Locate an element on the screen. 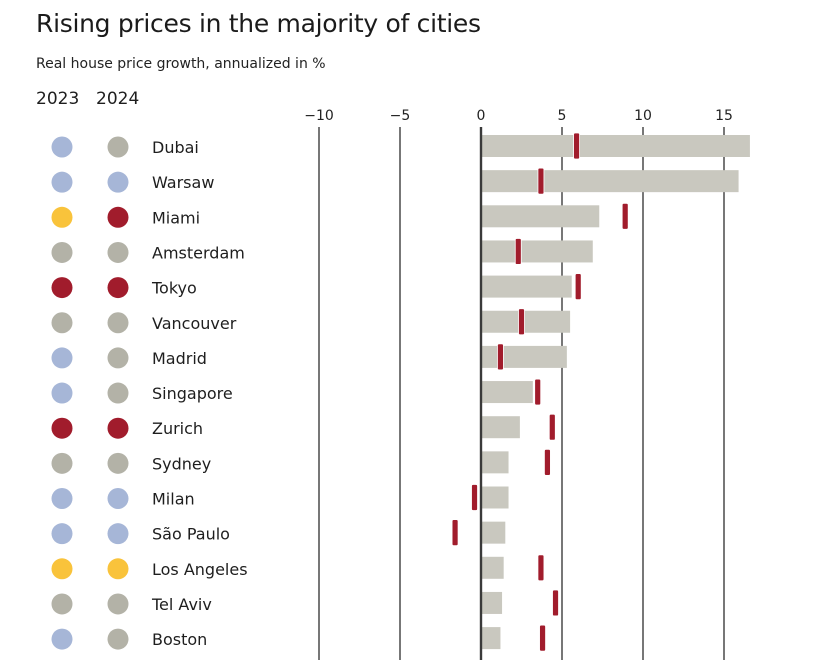 This screenshot has height=660, width=815. chart-subtitle: Real house price growth, annualized in % is located at coordinates (181, 64).